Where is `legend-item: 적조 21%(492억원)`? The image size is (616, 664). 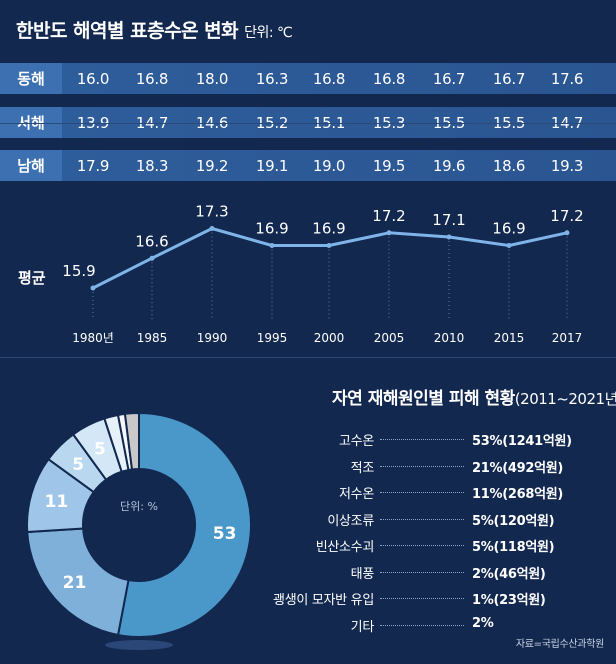 legend-item: 적조 21%(492억원) is located at coordinates (450, 466).